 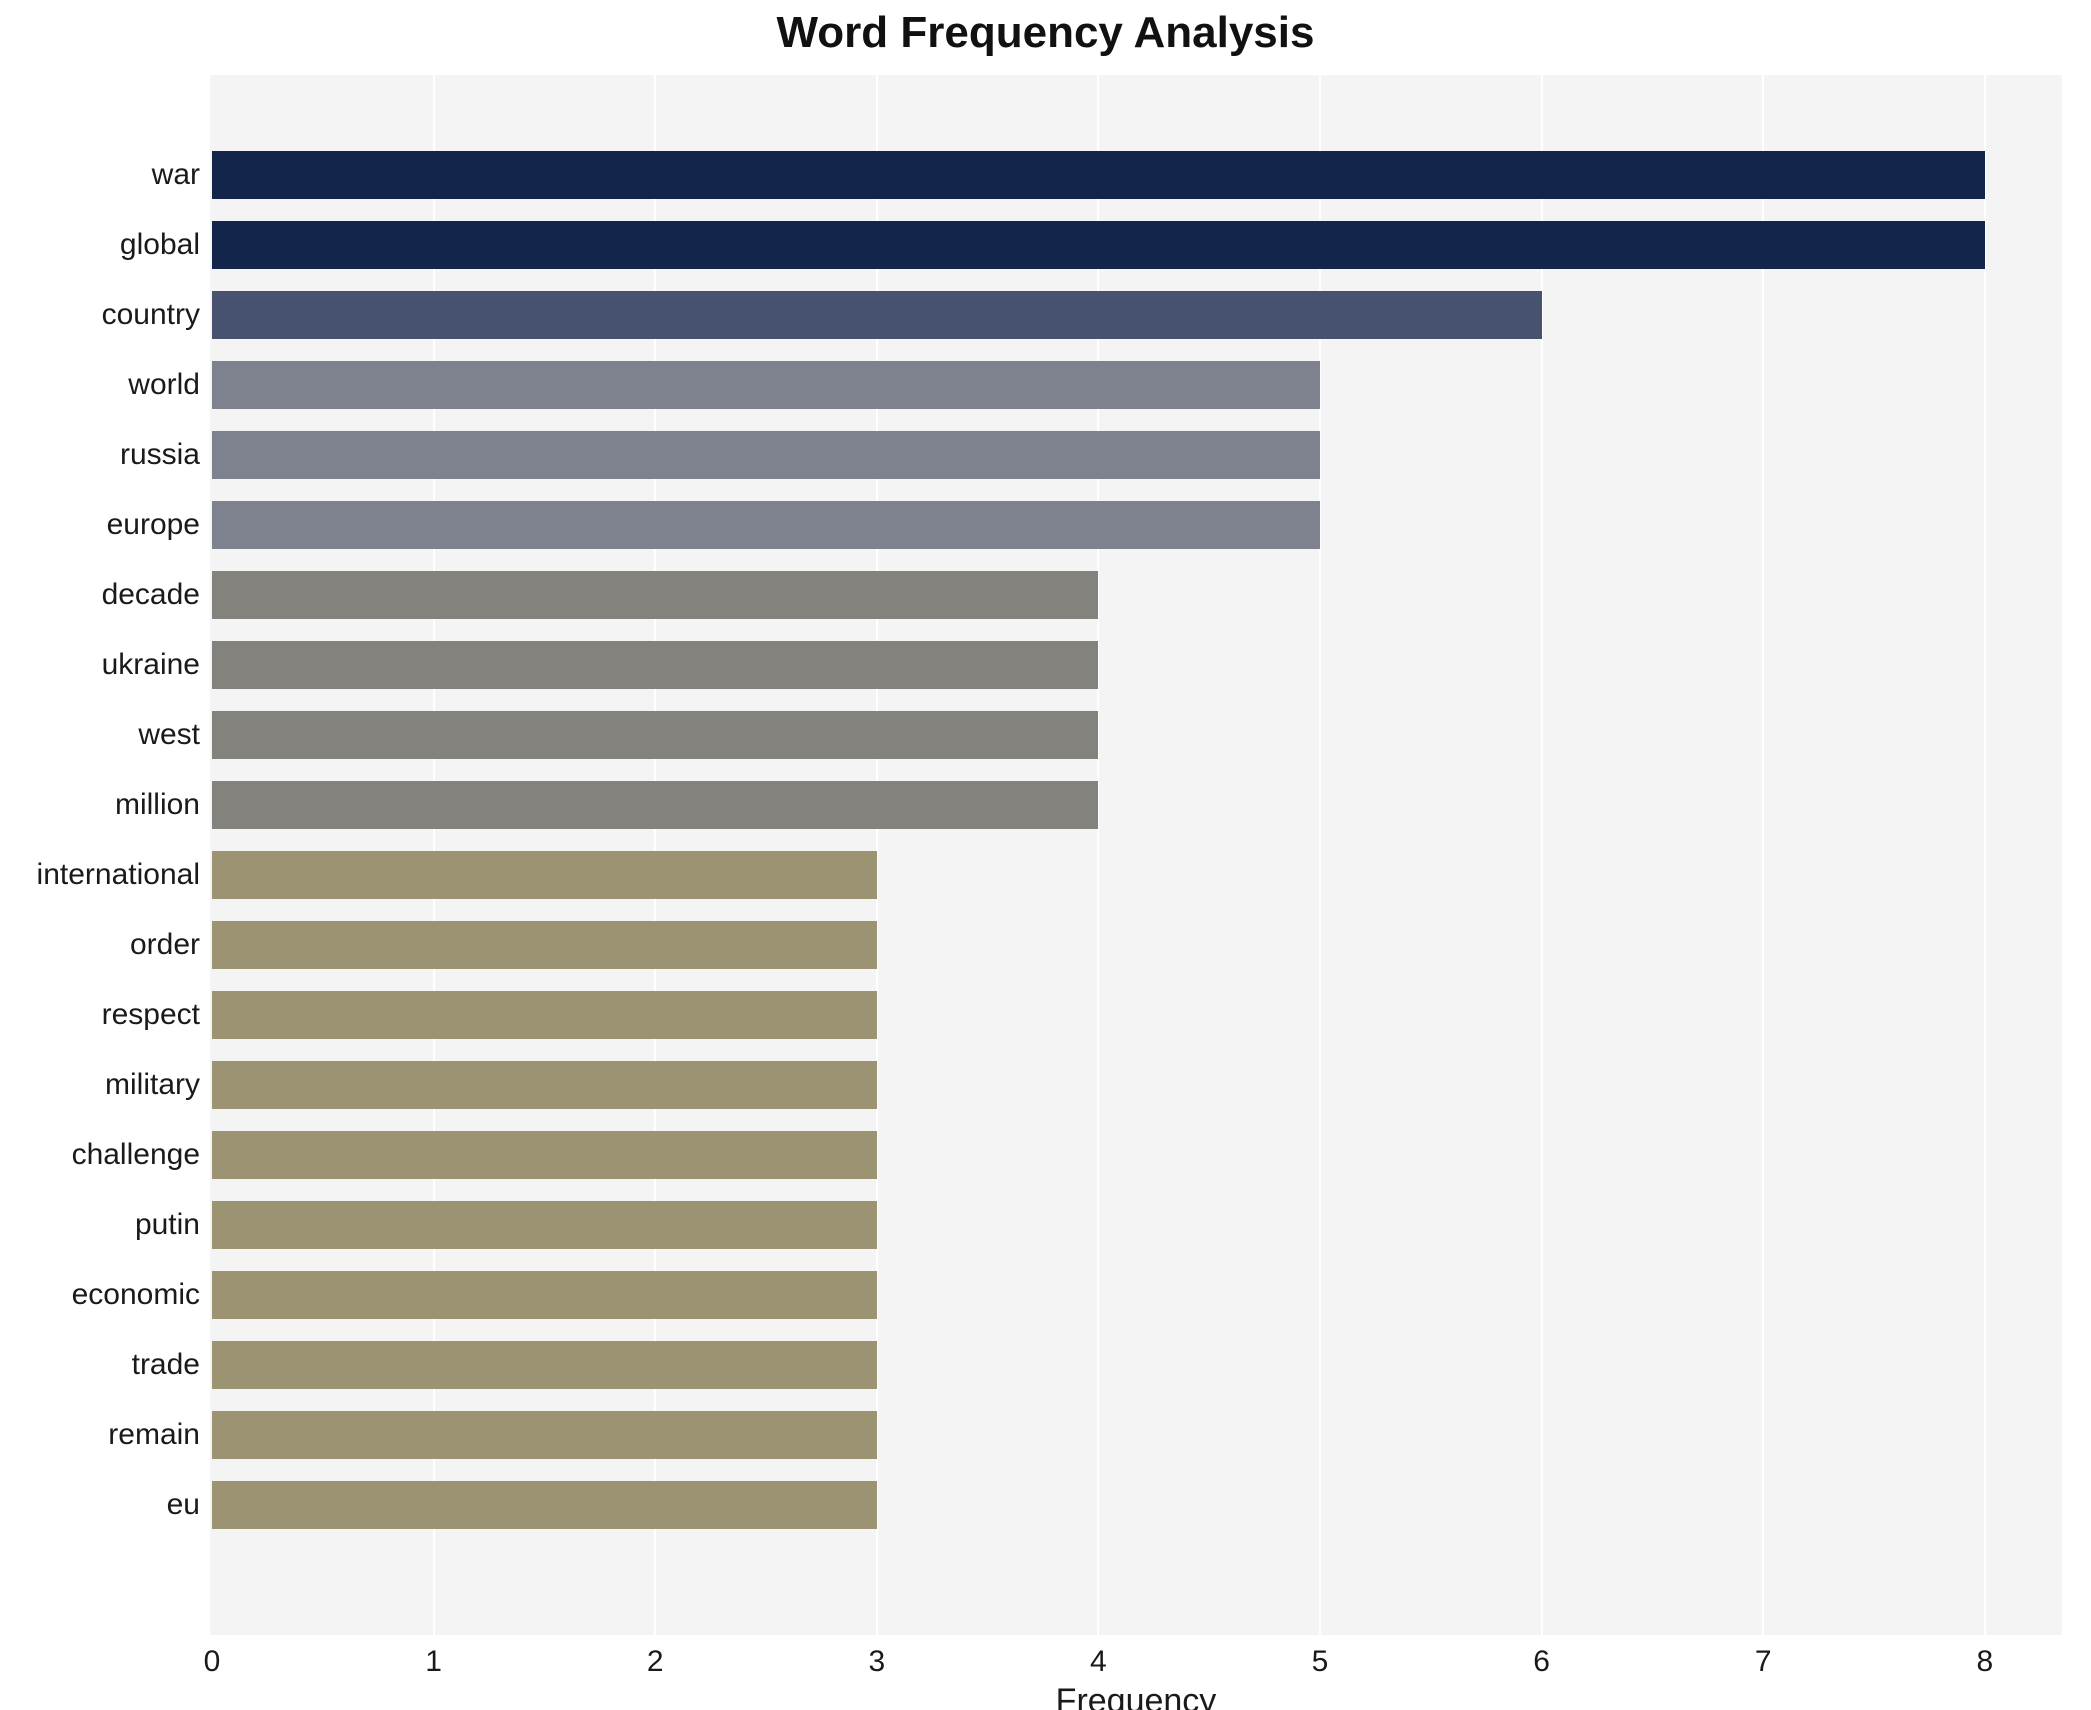 I want to click on y-tick-label: global, so click(x=159, y=244).